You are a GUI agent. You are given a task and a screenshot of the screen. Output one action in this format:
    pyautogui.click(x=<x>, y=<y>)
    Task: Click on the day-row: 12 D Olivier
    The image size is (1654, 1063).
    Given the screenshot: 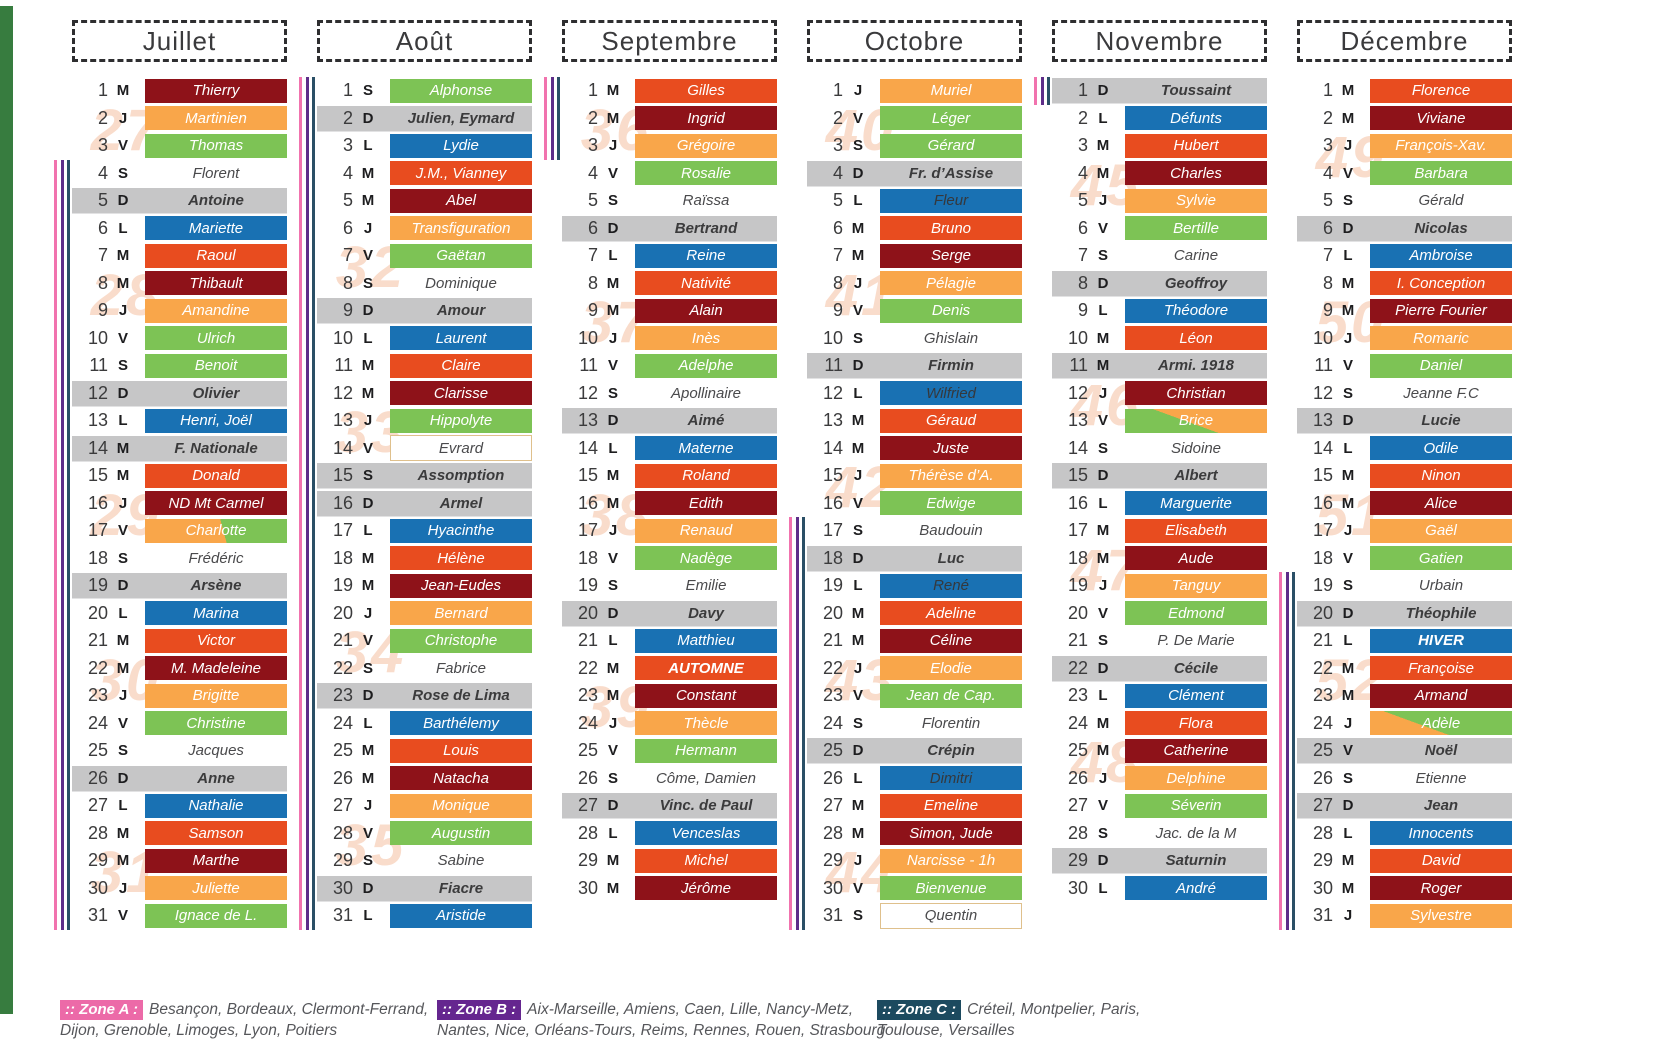 What is the action you would take?
    pyautogui.click(x=179, y=393)
    